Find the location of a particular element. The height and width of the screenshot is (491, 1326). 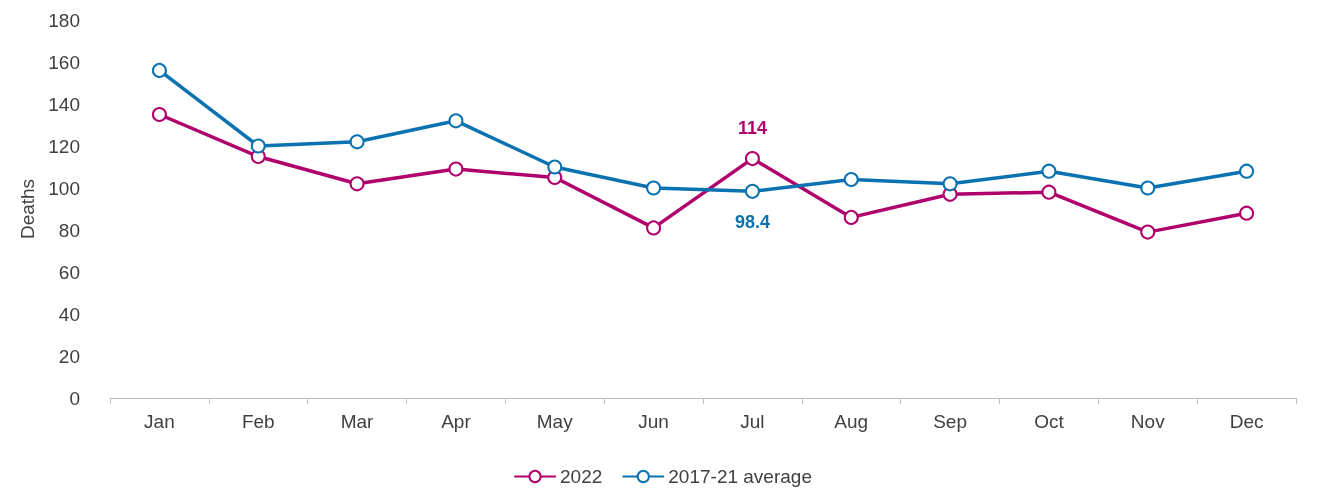

legend-label: 2017-21 average is located at coordinates (740, 476).